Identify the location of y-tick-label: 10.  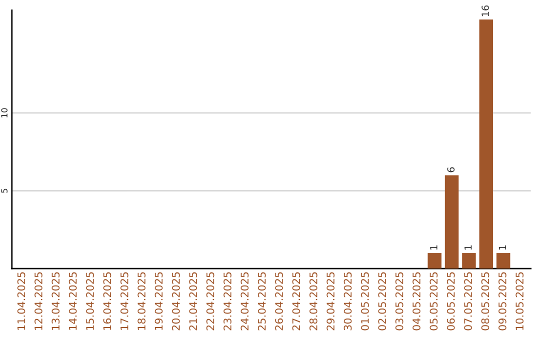
(4, 113).